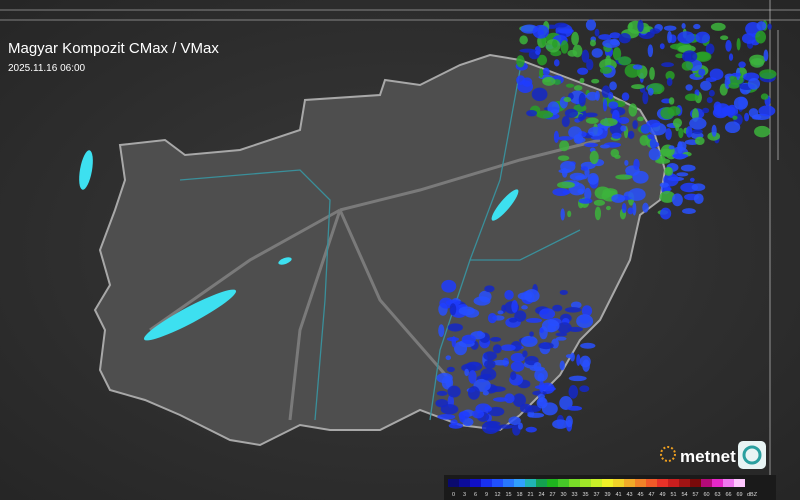  Describe the element at coordinates (596, 495) in the screenshot. I see `legend-label: 37` at that location.